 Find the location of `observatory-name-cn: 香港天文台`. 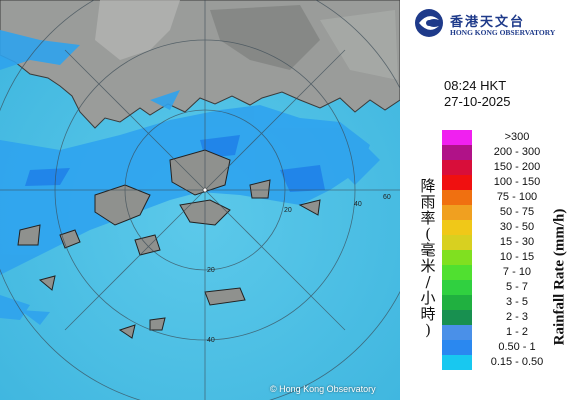

observatory-name-cn: 香港天文台 is located at coordinates (488, 22).